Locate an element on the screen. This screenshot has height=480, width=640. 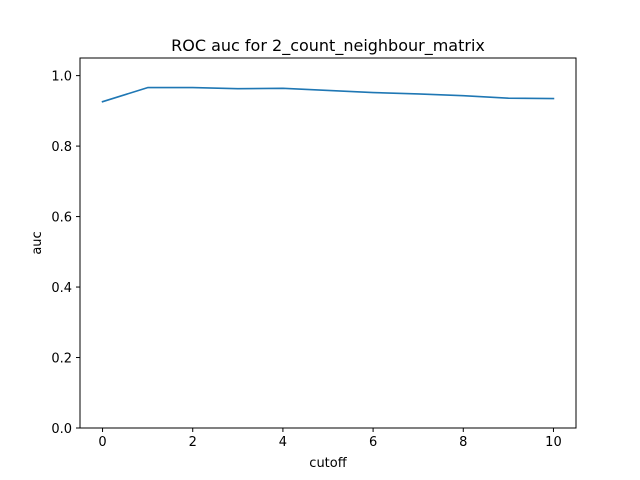
series-layer is located at coordinates (328, 94).